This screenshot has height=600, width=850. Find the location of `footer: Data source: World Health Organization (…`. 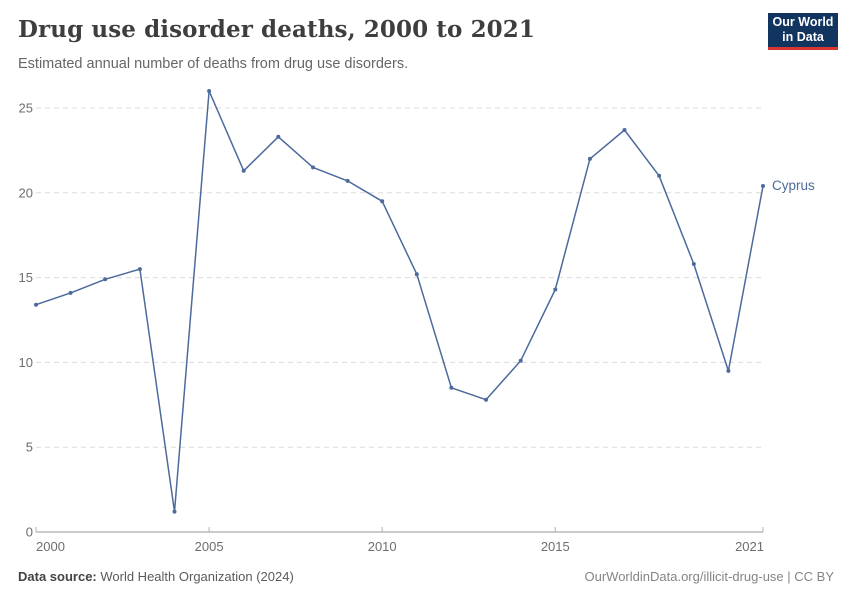

footer: Data source: World Health Organization (… is located at coordinates (425, 576).